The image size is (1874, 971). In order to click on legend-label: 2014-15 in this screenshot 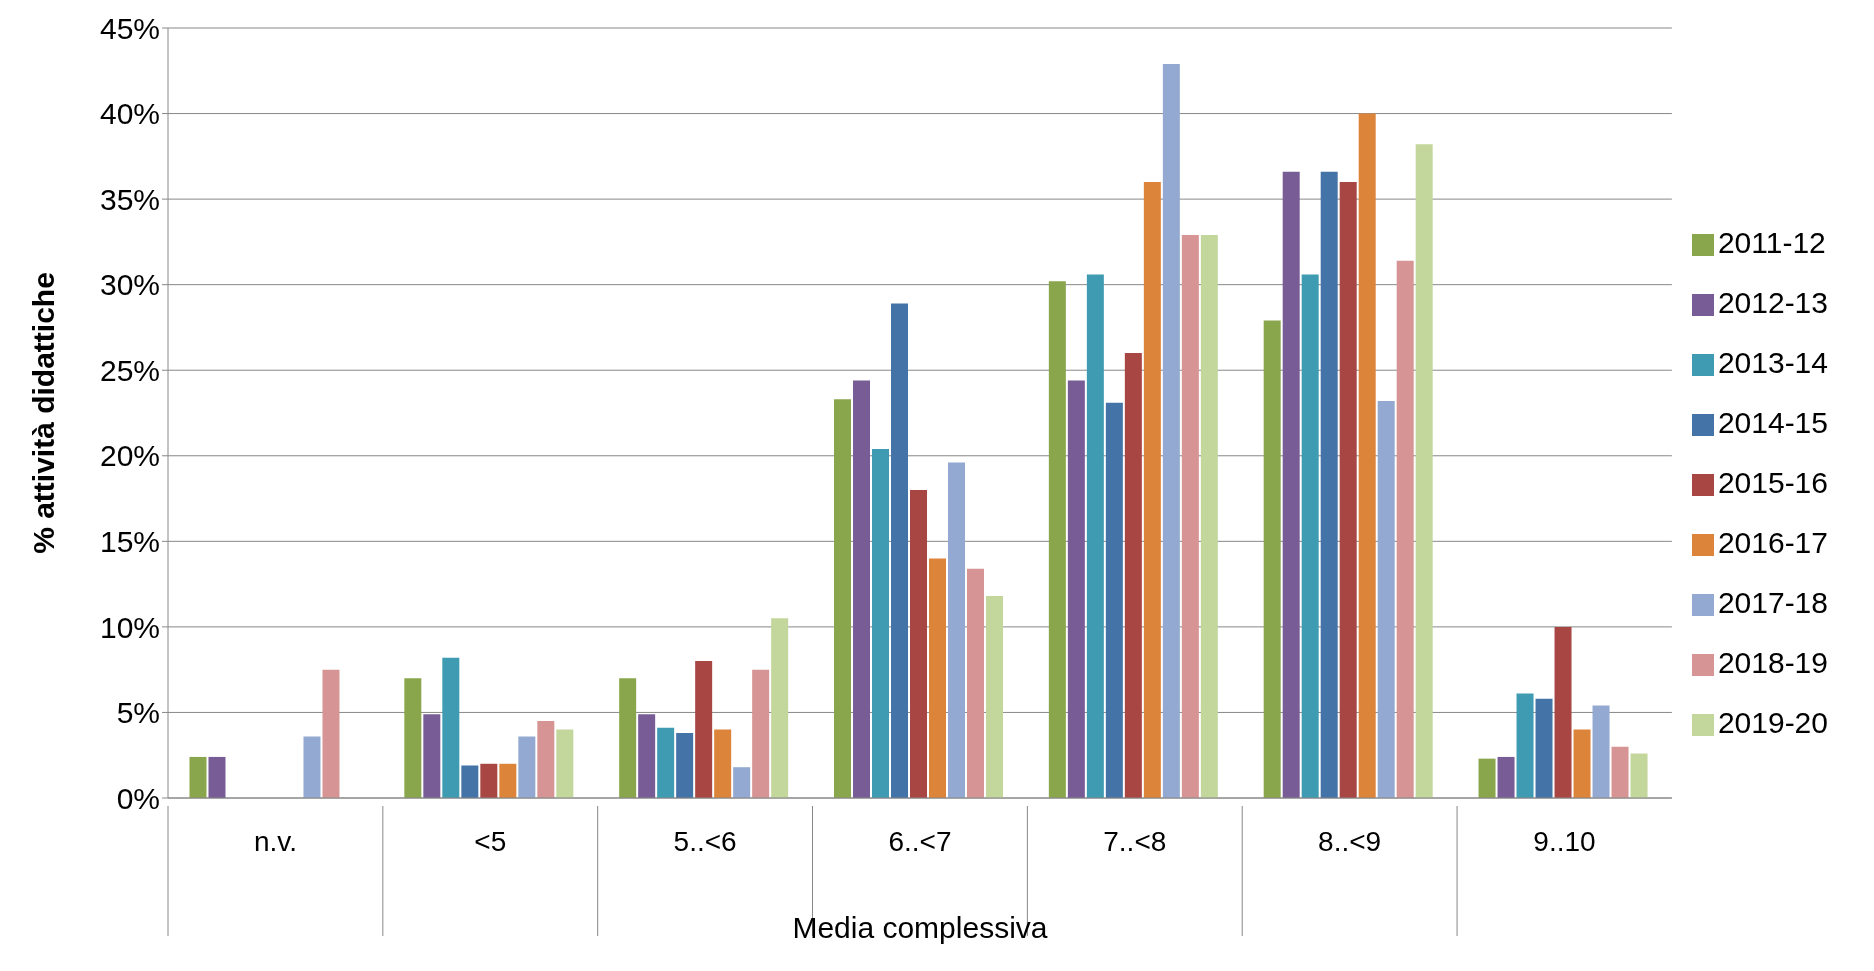, I will do `click(1772, 422)`.